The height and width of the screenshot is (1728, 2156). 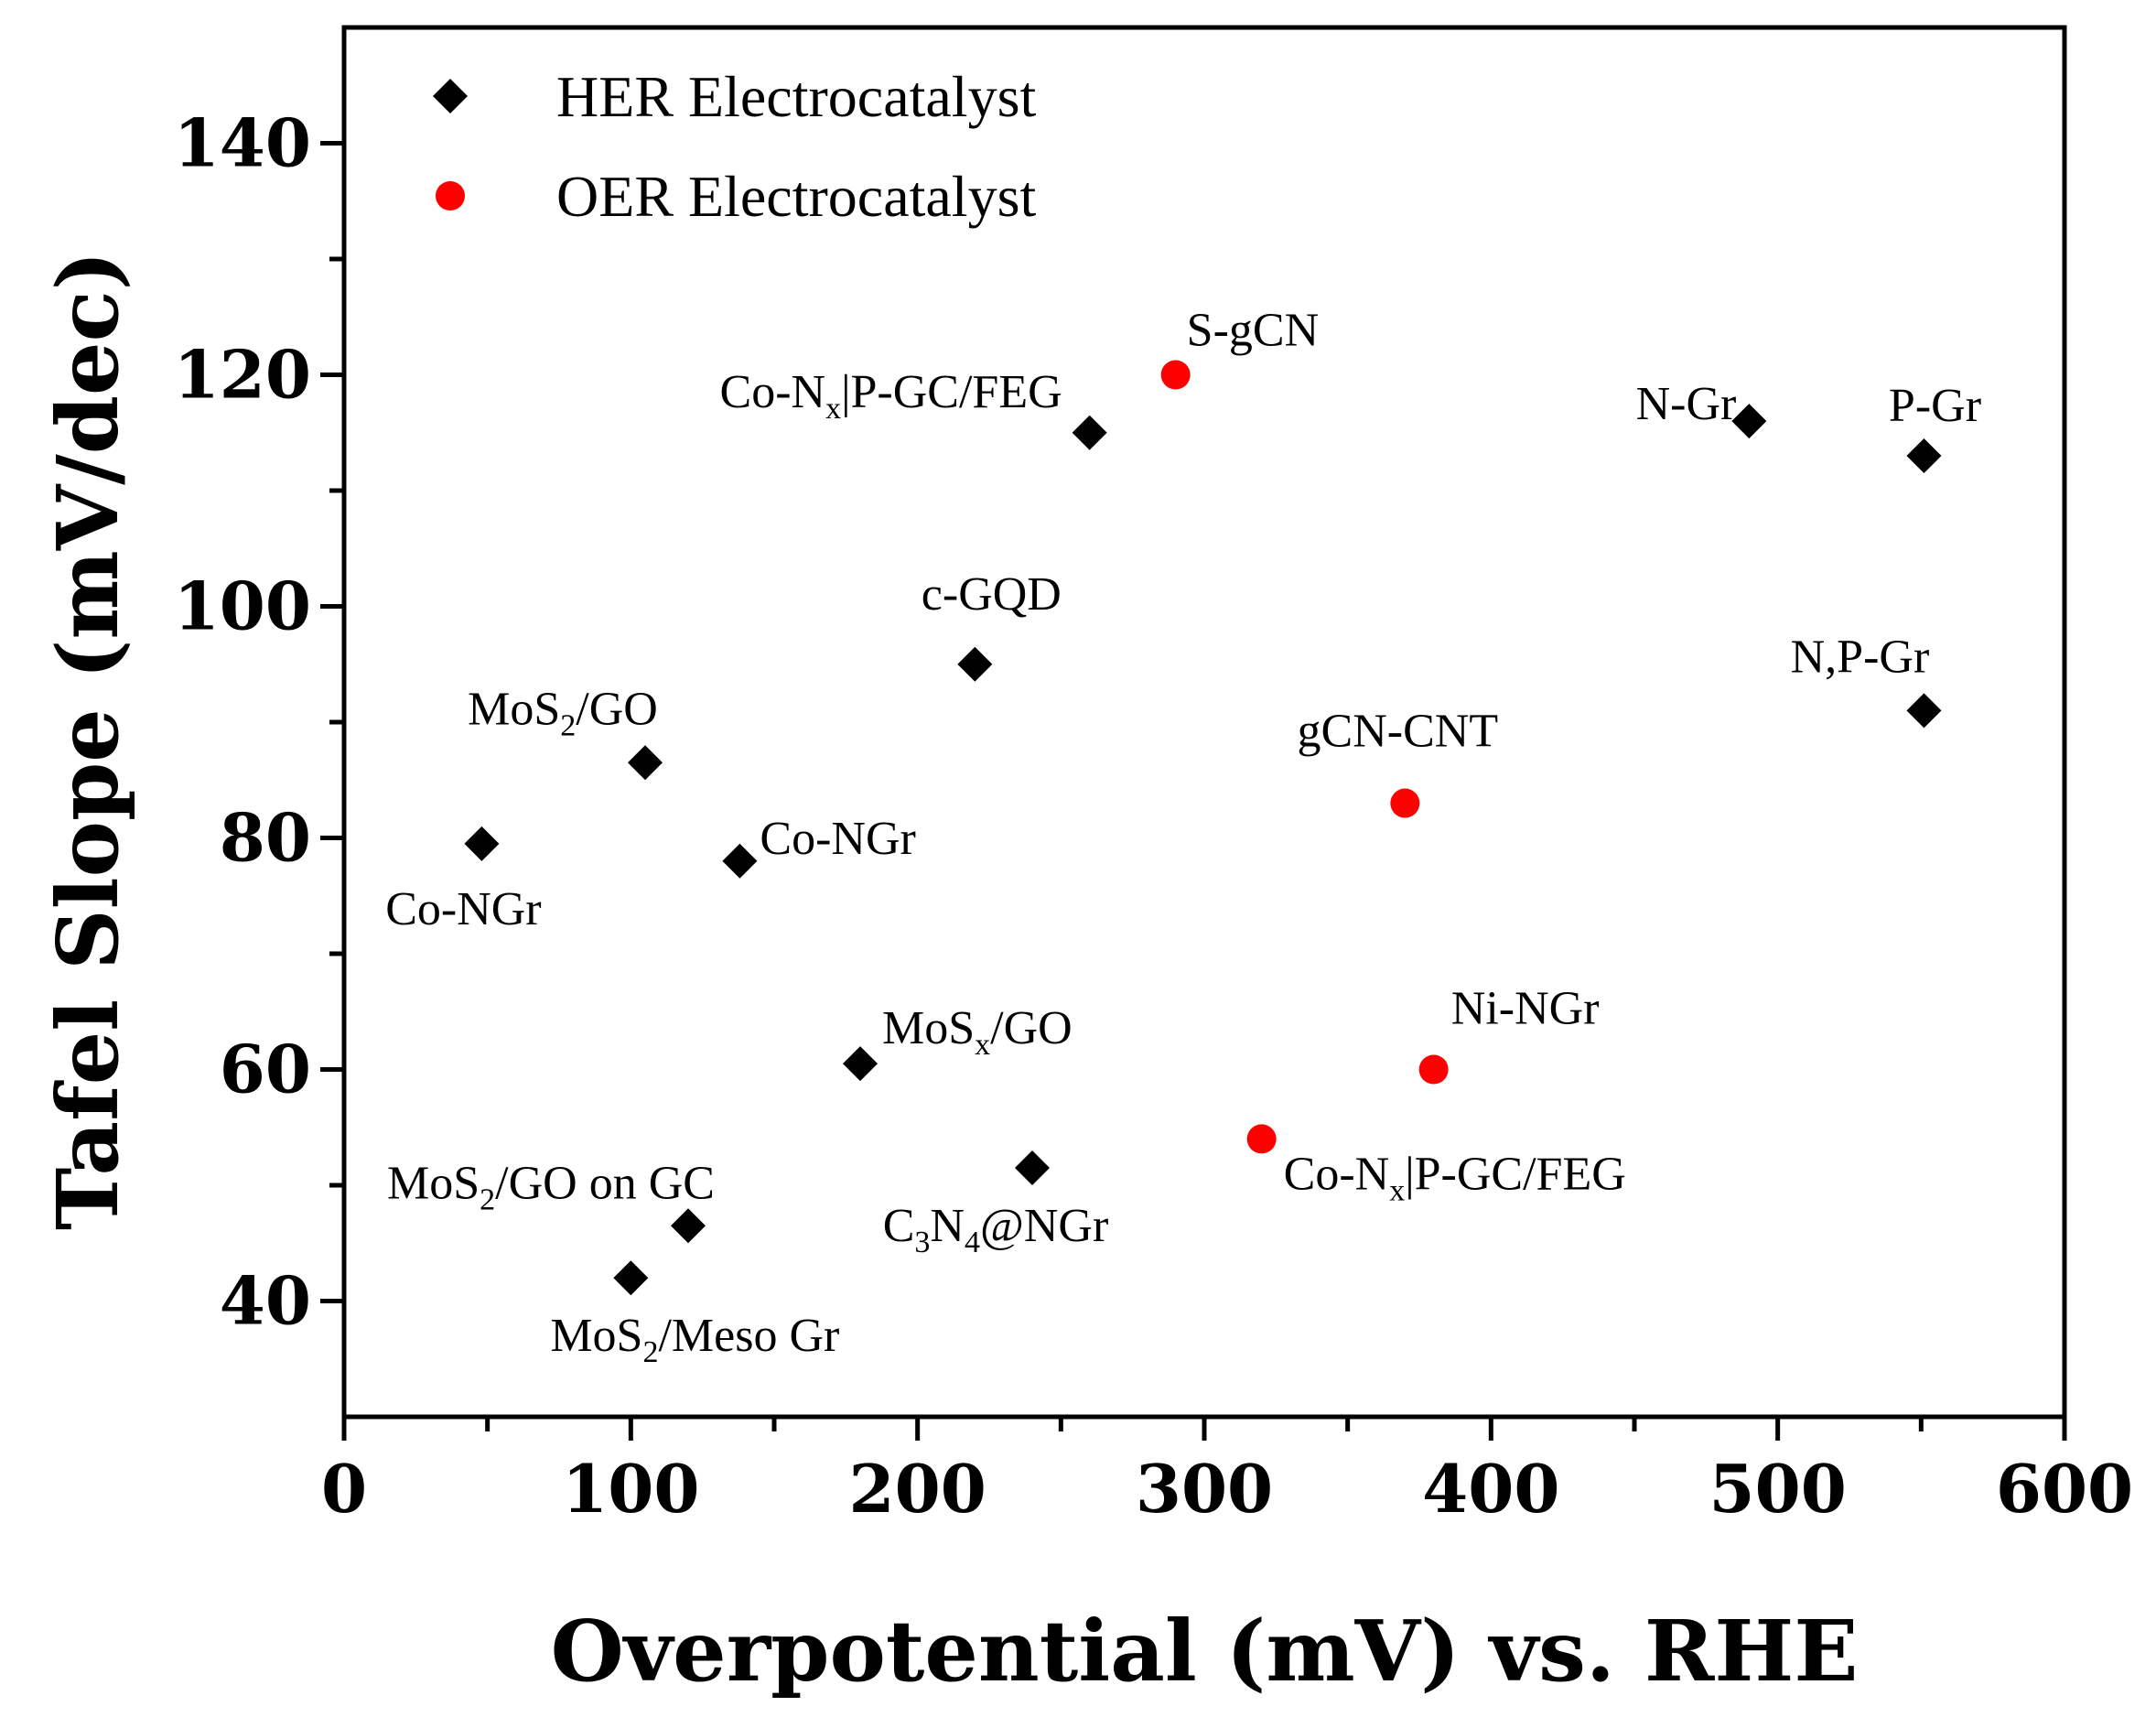 What do you see at coordinates (1204, 1489) in the screenshot?
I see `x-tick-label: 300` at bounding box center [1204, 1489].